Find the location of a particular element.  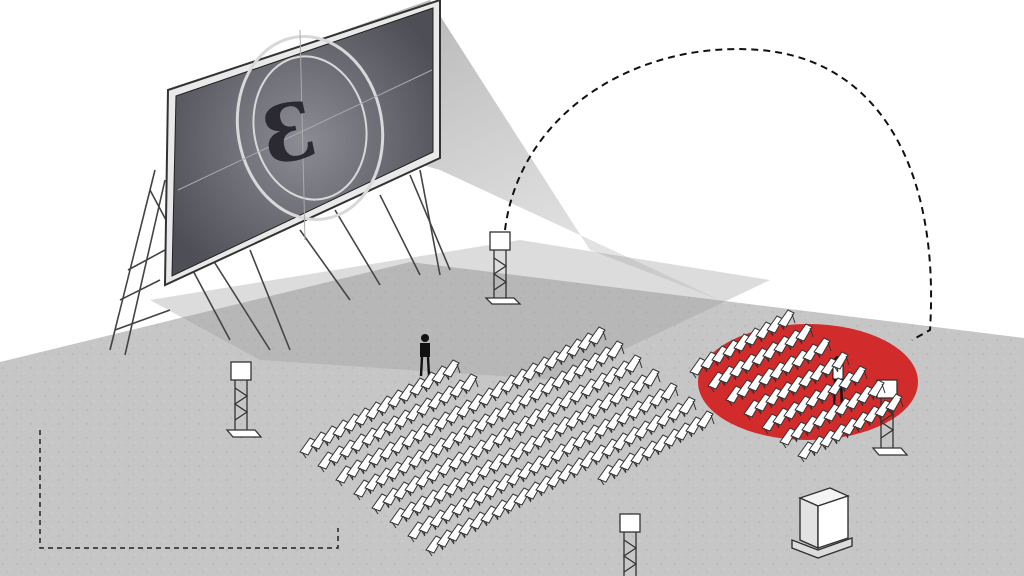

countdown-inner-ring is located at coordinates (310, 128).